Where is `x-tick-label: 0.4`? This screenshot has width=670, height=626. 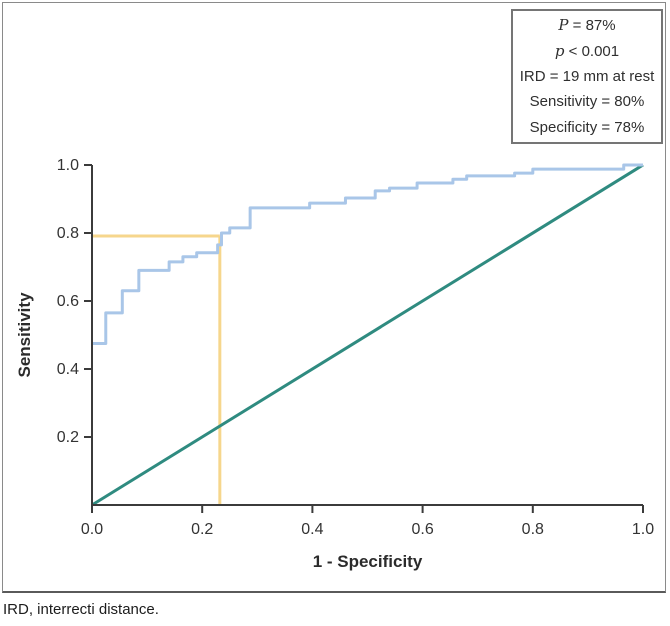 x-tick-label: 0.4 is located at coordinates (312, 529).